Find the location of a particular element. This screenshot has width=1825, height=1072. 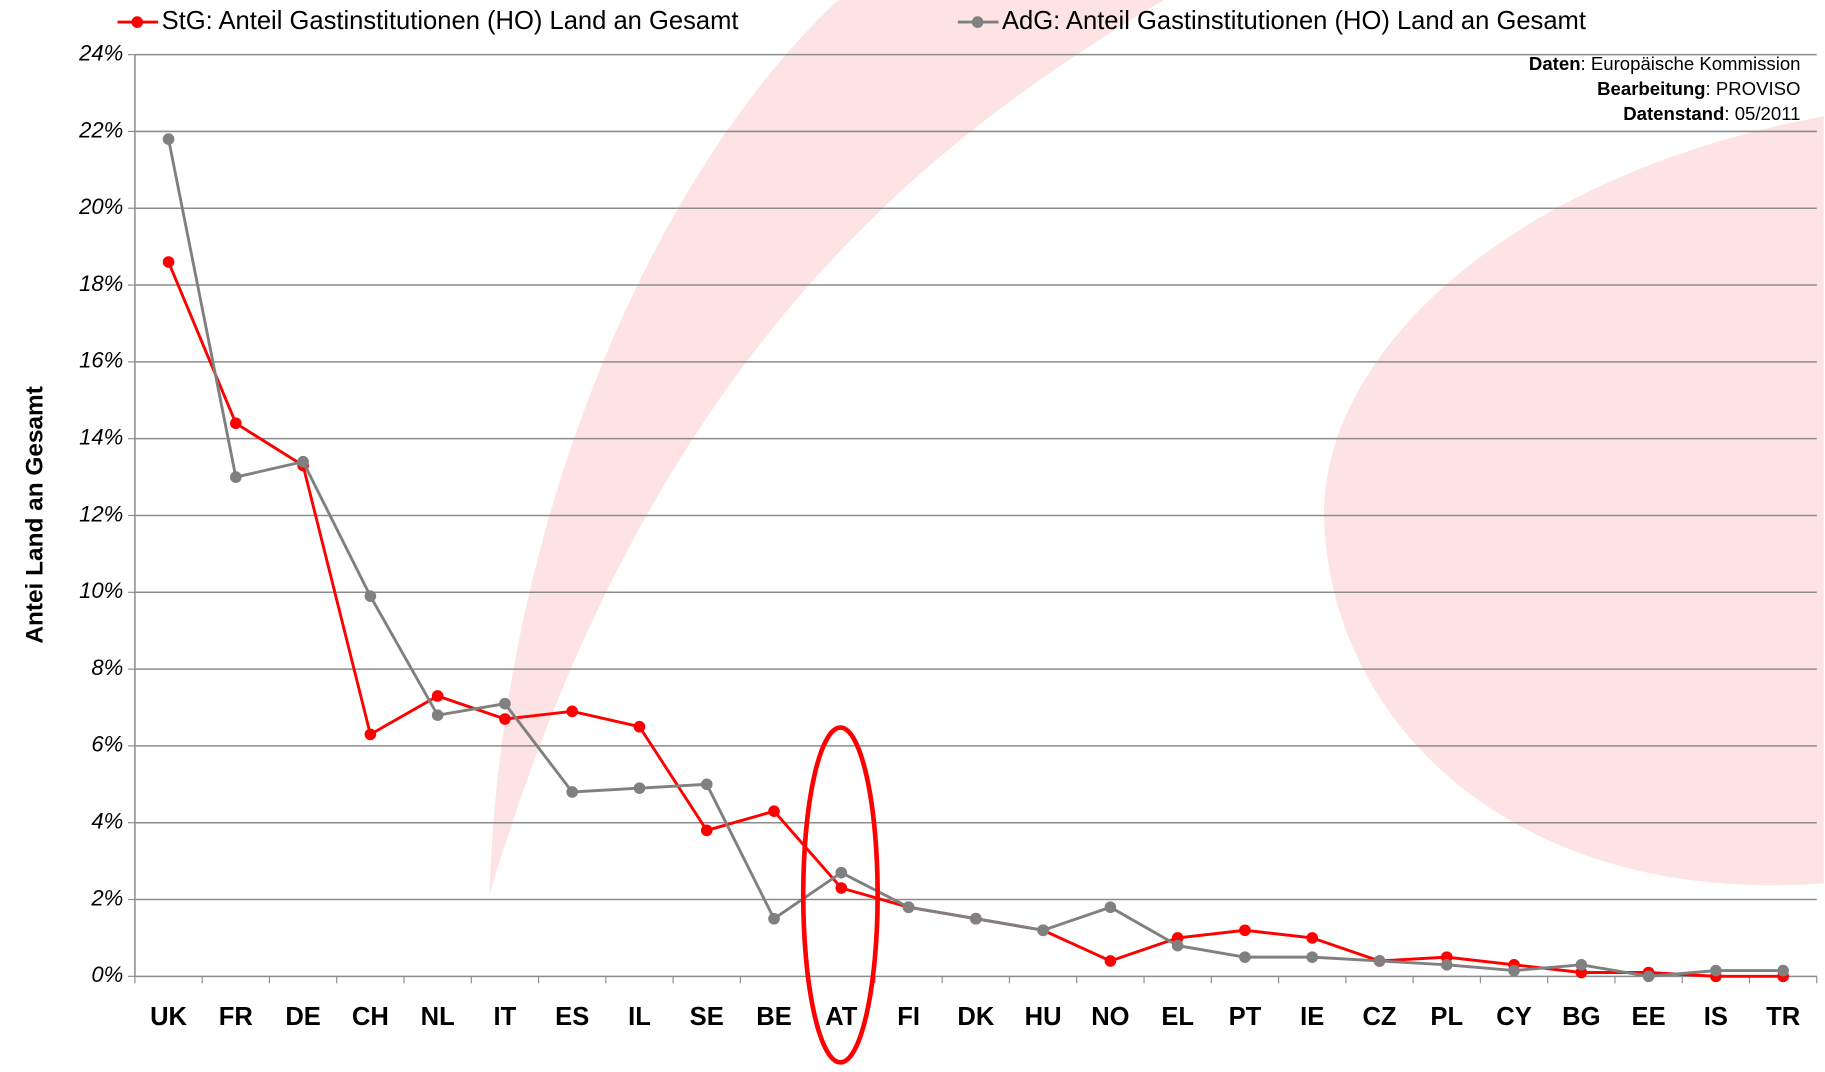

x-tick-label: DK is located at coordinates (975, 1017).